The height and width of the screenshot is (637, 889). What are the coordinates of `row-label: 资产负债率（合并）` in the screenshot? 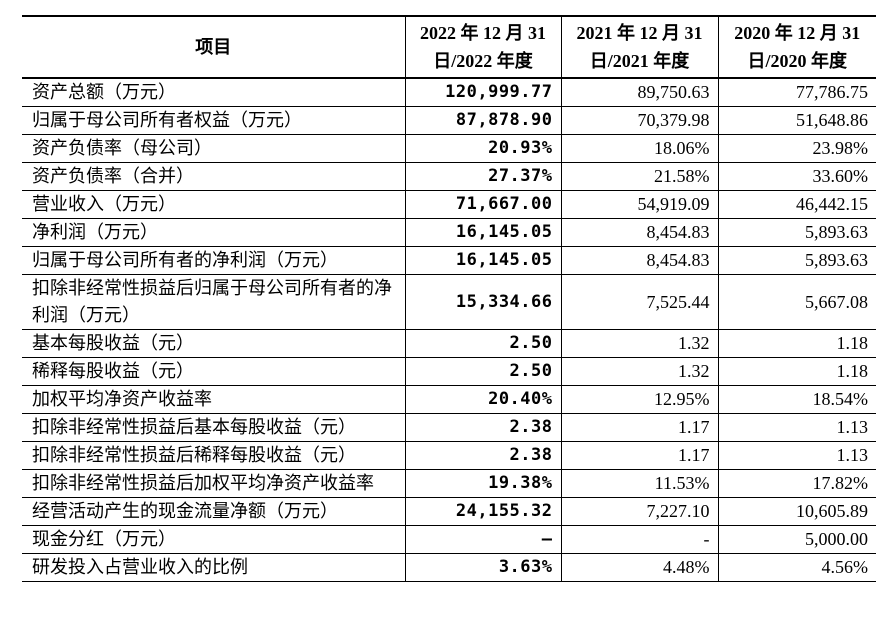 It's located at (214, 176).